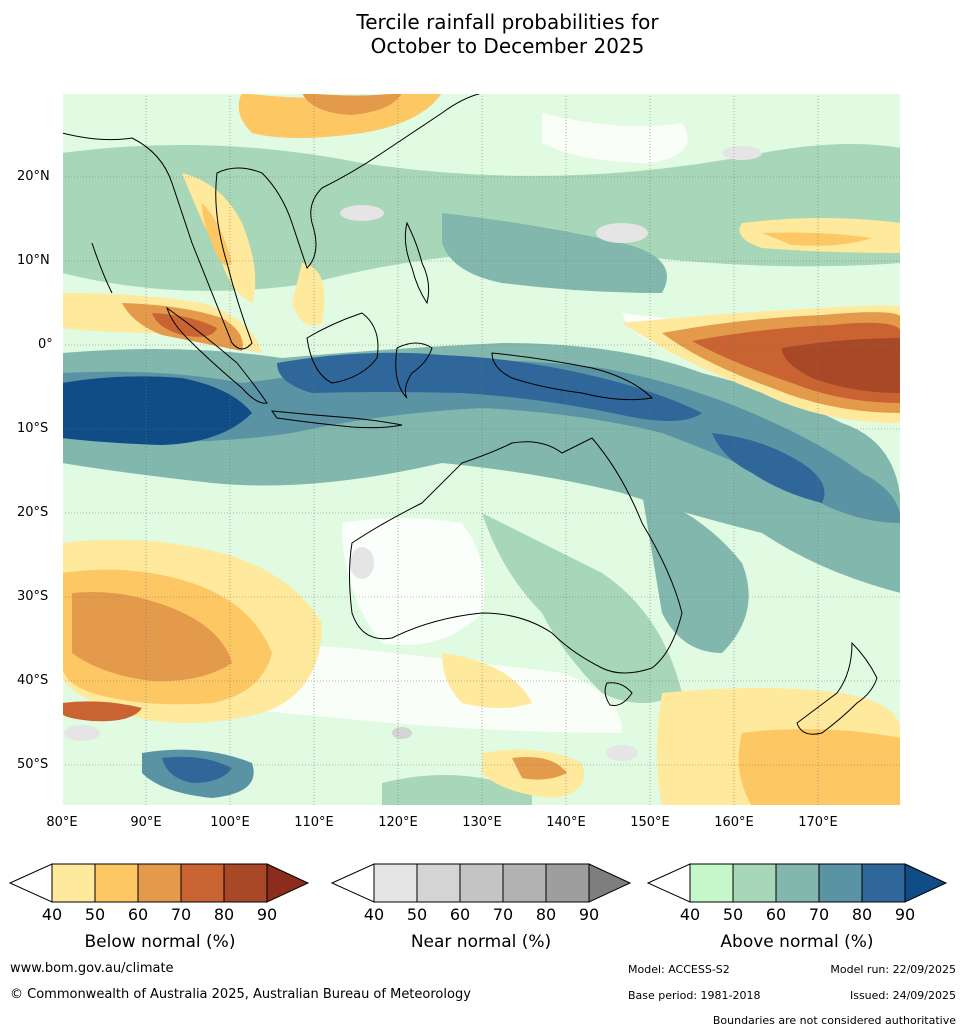  I want to click on lon-label-120e: 120°E, so click(398, 822).